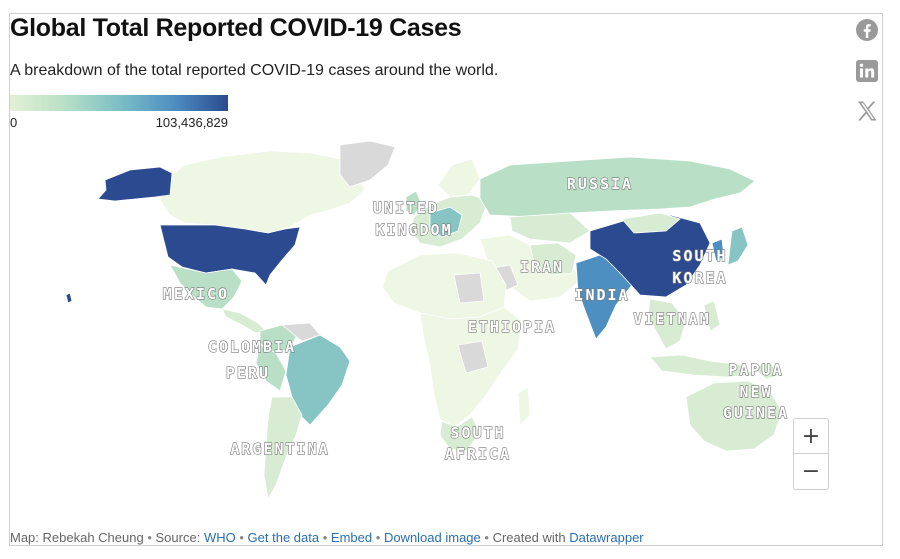  What do you see at coordinates (318, 380) in the screenshot?
I see `country-brazil` at bounding box center [318, 380].